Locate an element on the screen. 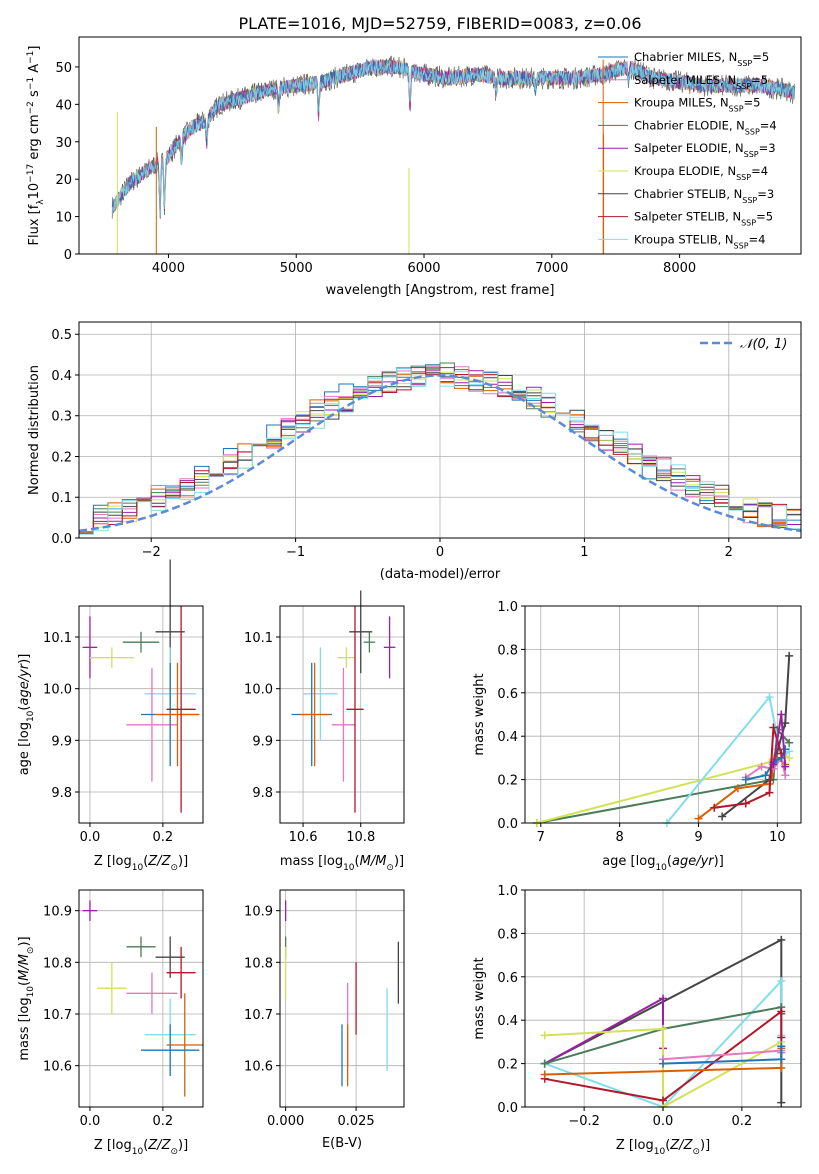 The width and height of the screenshot is (819, 1174). age_vs_Z-xtick-label: 0.0 is located at coordinates (90, 837).